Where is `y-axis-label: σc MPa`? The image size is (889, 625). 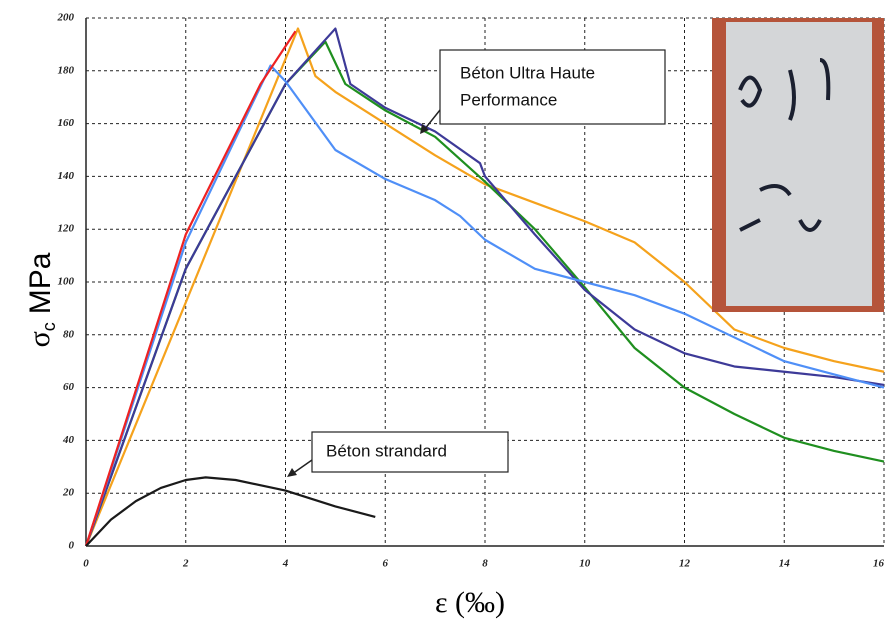
y-axis-label: σc MPa is located at coordinates (41, 299).